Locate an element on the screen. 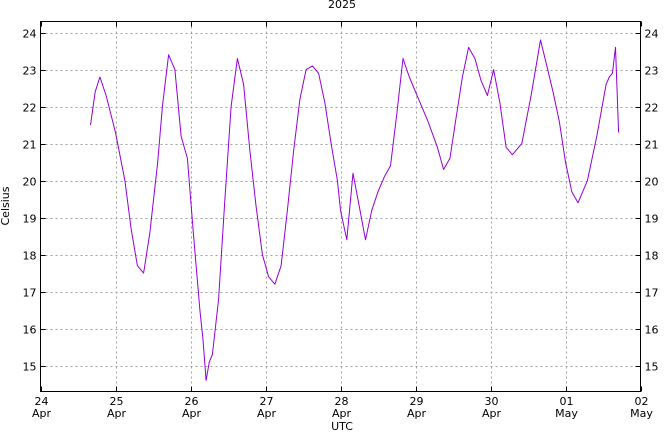  y-tick-label: 21 is located at coordinates (30, 145).